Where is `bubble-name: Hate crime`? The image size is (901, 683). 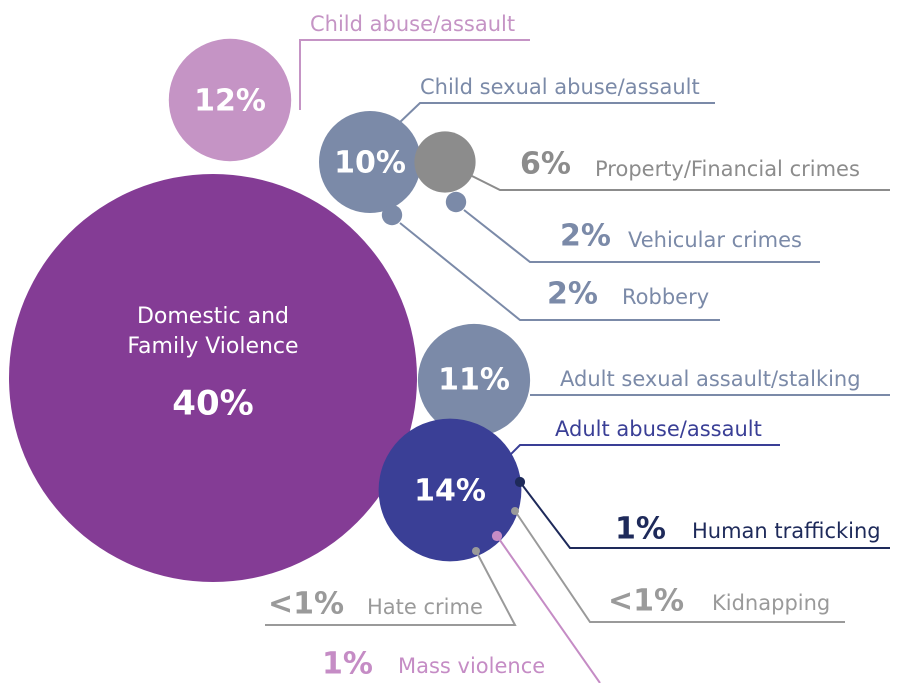
bubble-name: Hate crime is located at coordinates (425, 607).